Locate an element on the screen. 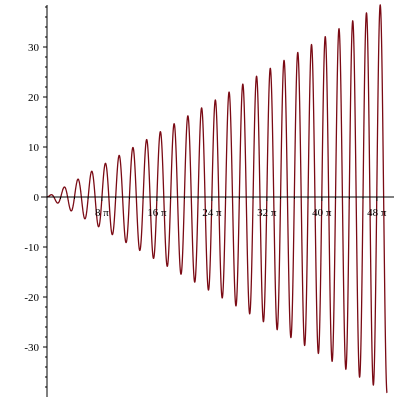 This screenshot has width=400, height=400. y-tick-label: 30 is located at coordinates (34, 48).